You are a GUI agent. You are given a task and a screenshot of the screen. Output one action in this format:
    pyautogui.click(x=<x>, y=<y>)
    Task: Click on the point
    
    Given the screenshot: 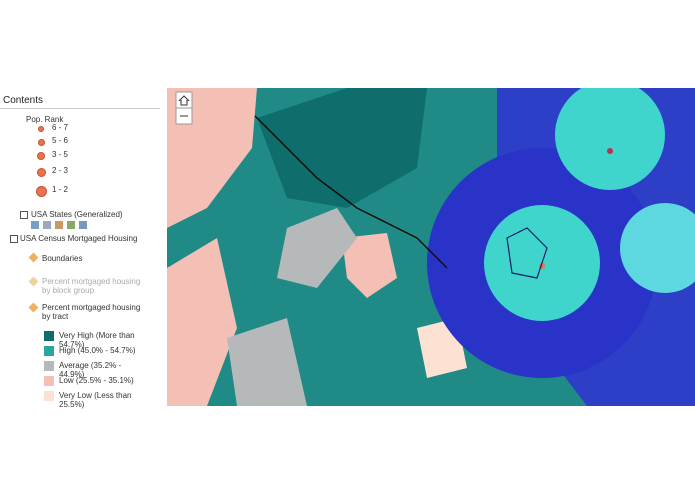 What is the action you would take?
    pyautogui.click(x=610, y=151)
    